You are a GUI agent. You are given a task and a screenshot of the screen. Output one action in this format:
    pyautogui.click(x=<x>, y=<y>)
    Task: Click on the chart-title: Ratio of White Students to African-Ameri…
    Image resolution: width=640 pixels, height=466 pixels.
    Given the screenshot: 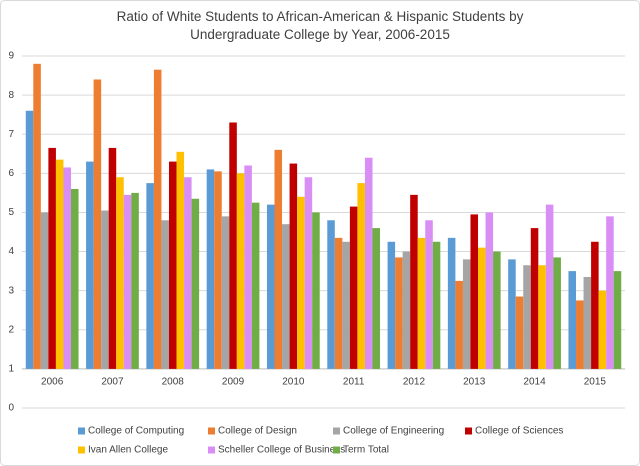 What is the action you would take?
    pyautogui.click(x=320, y=25)
    